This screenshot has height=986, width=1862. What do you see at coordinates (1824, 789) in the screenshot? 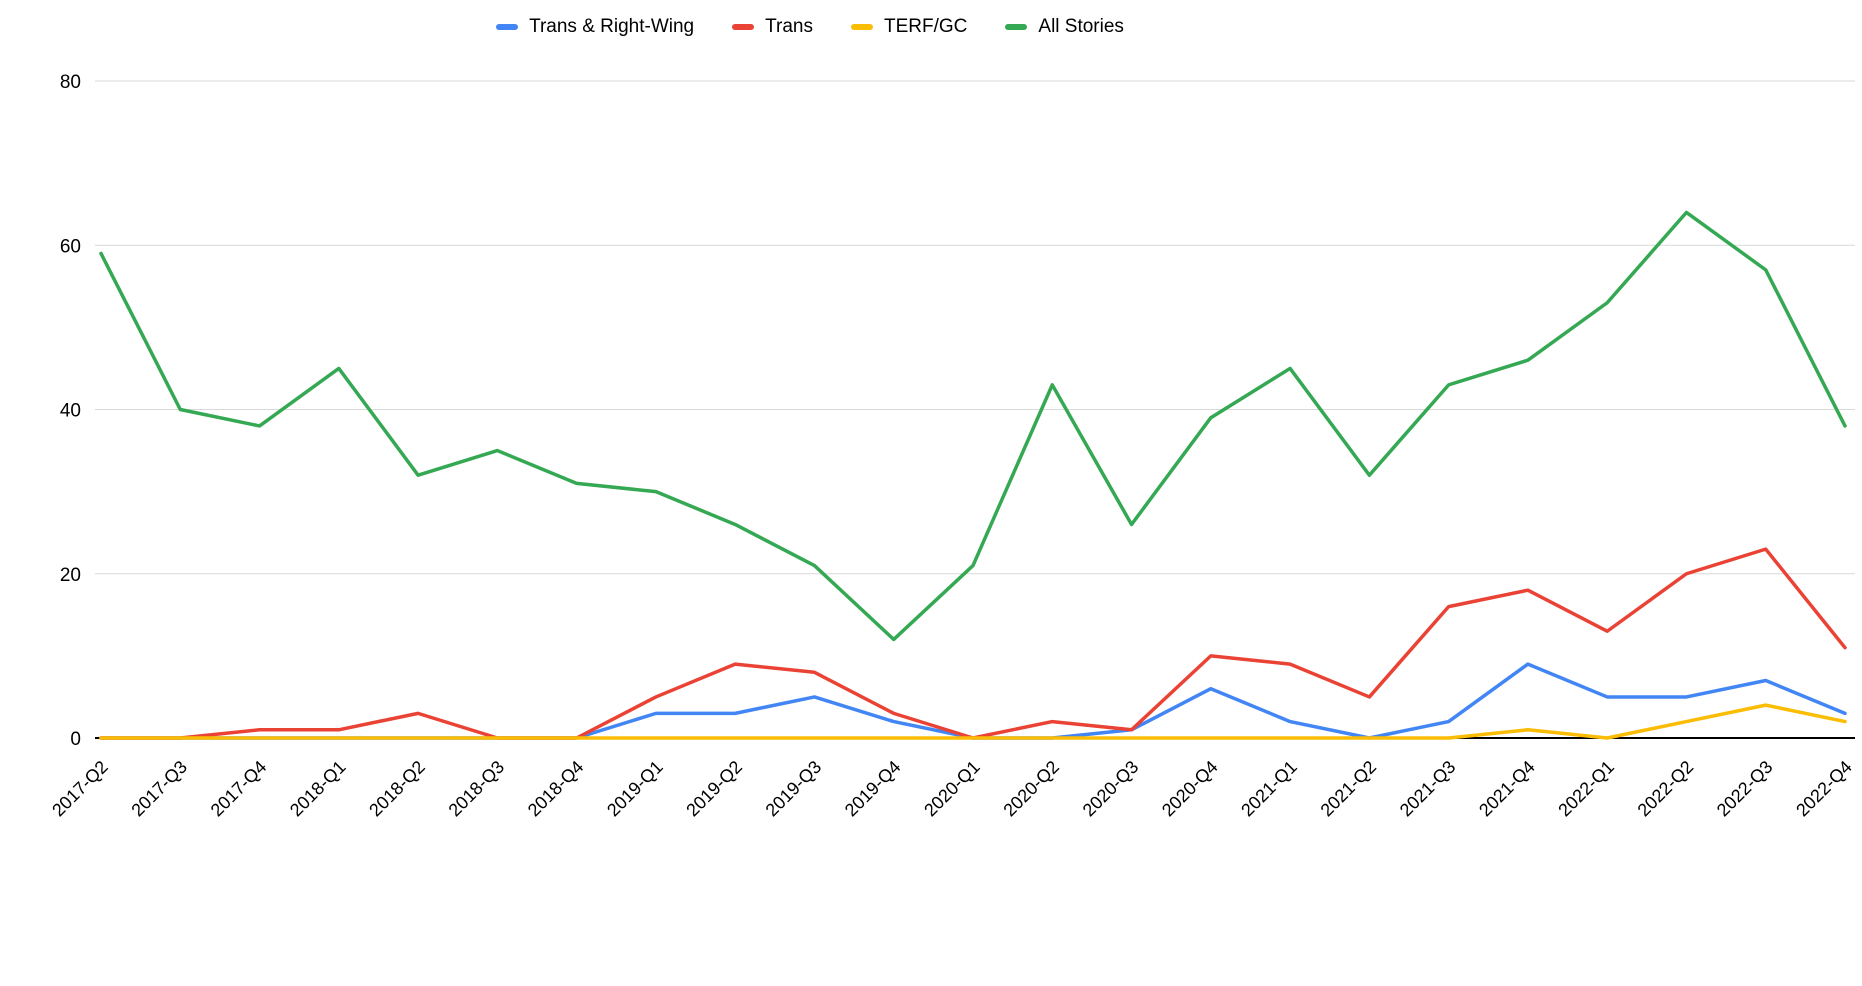
I see `x-tick-label: 2022-Q4` at bounding box center [1824, 789].